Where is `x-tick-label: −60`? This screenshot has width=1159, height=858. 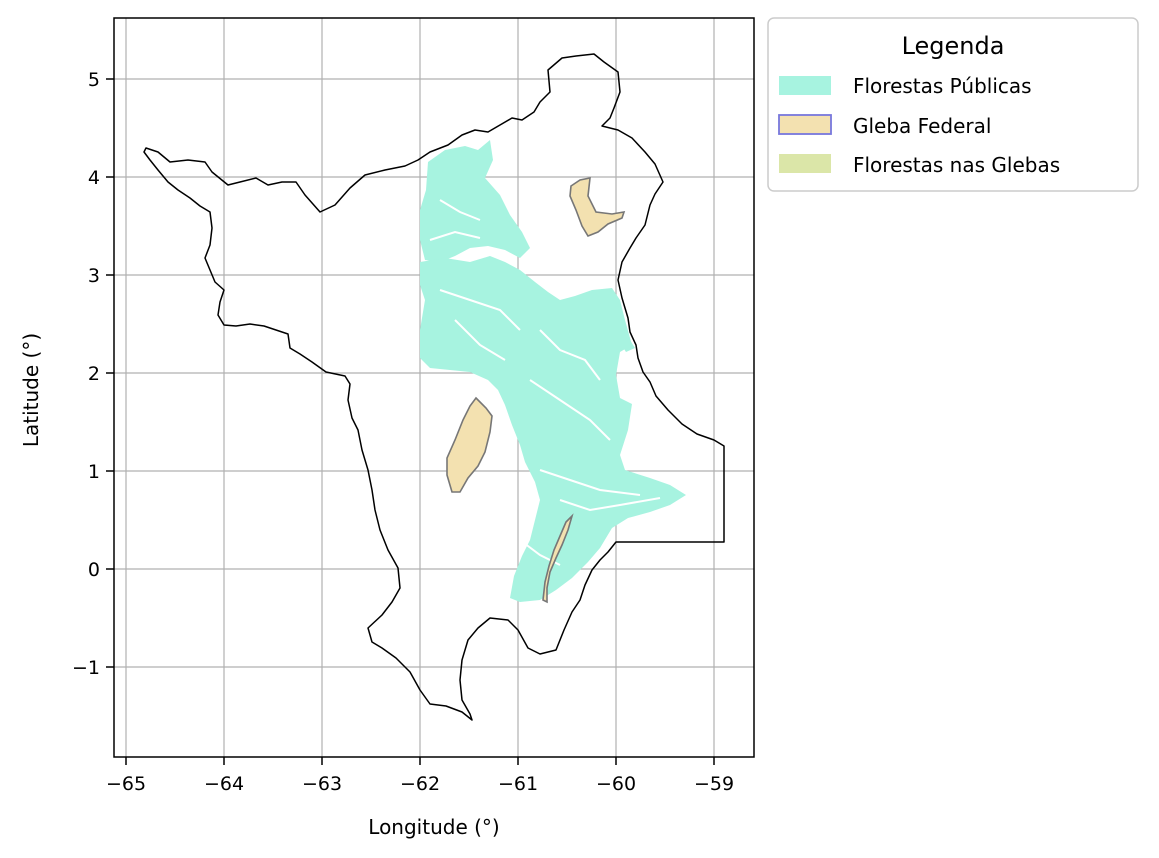 x-tick-label: −60 is located at coordinates (616, 784).